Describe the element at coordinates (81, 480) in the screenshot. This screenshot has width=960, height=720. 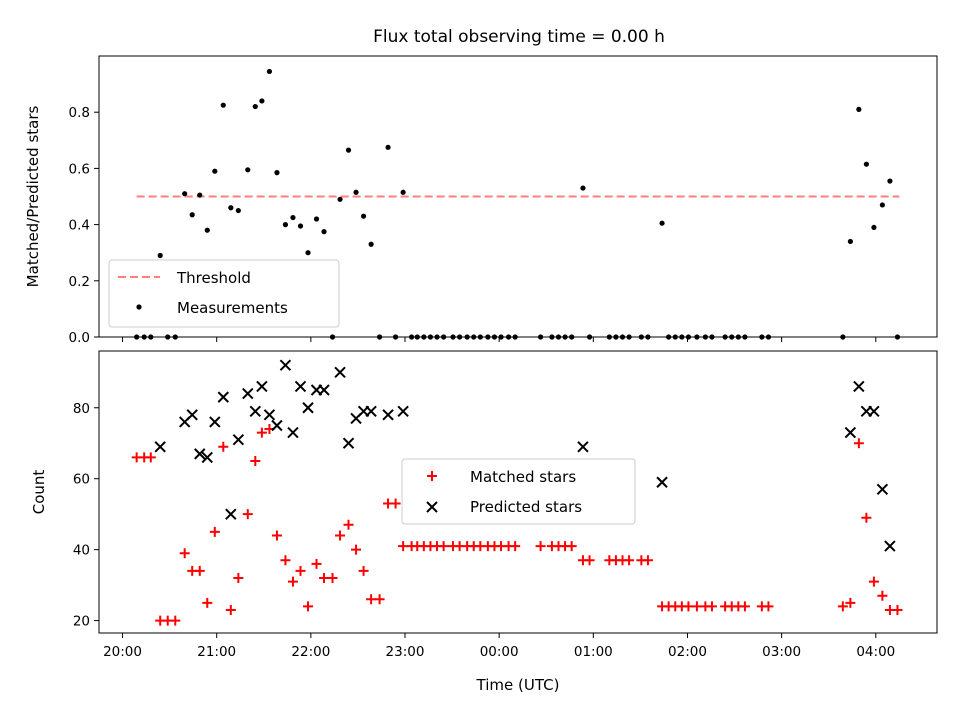
I see `bottom-y-tick-label: 60` at that location.